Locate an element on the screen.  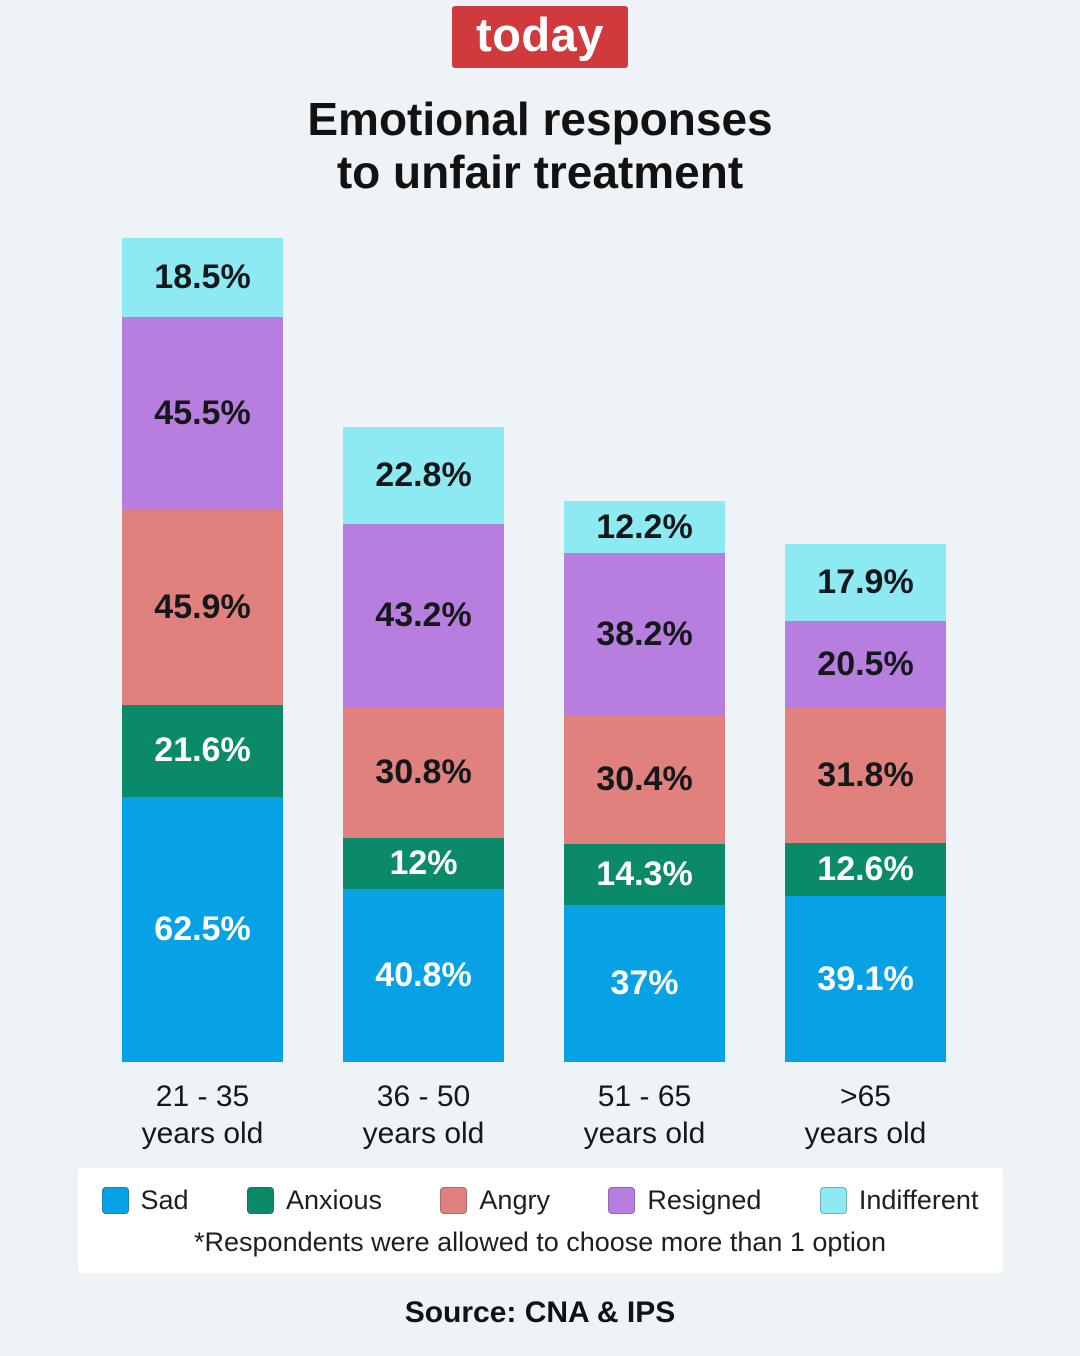
bar-segment-anxious-36-50-years-old: 12% is located at coordinates (423, 864).